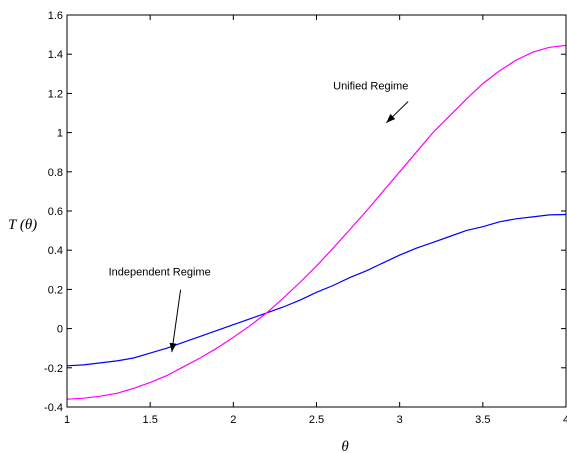  I want to click on y-tick-label: 1.4, so click(55, 55).